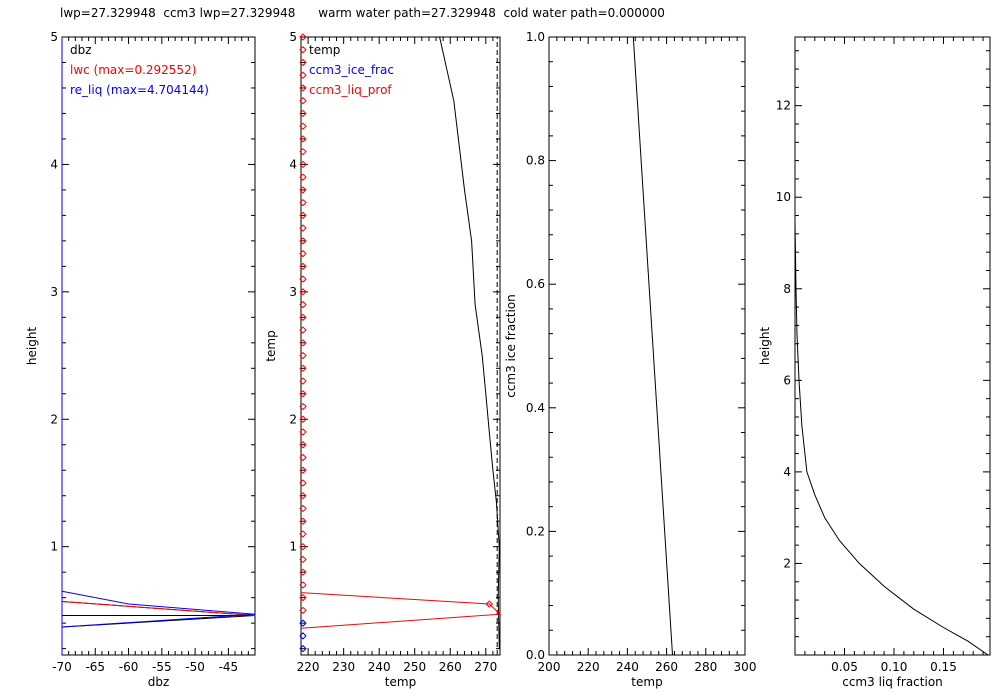  I want to click on dbz-series-re_liq, so click(158, 609).